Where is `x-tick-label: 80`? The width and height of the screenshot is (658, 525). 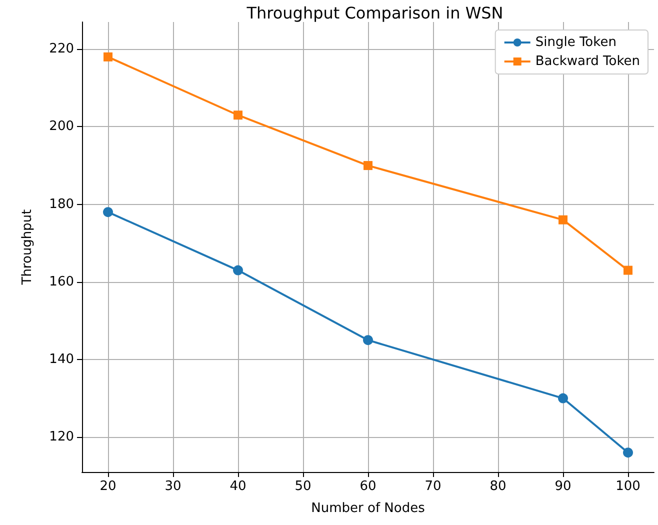
x-tick-label: 80 is located at coordinates (498, 486).